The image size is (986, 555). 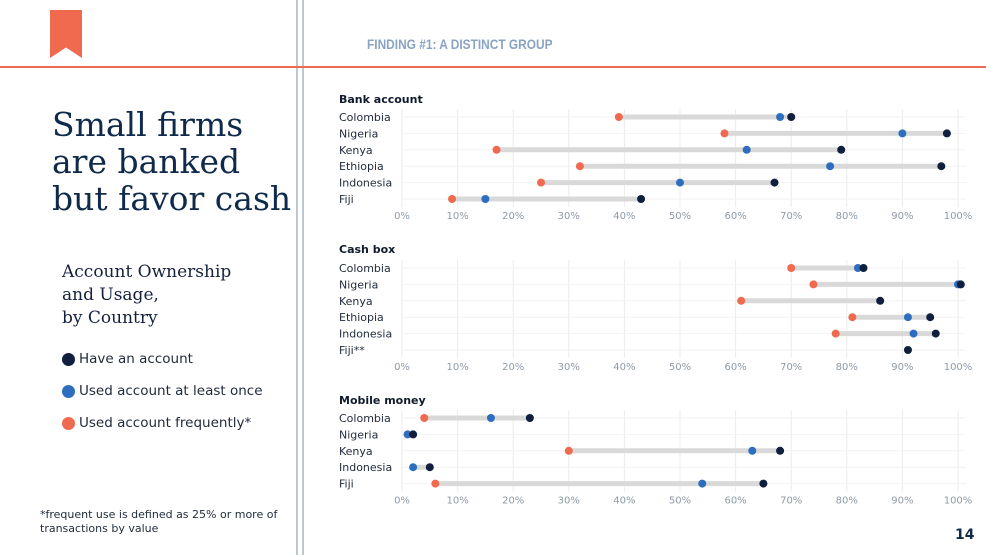 I want to click on chart-title: Bank account, so click(x=381, y=99).